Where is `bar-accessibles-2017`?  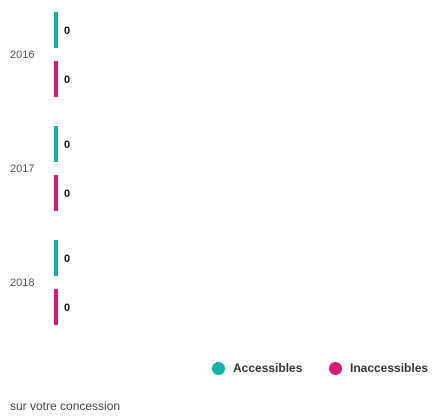
bar-accessibles-2017 is located at coordinates (56, 144).